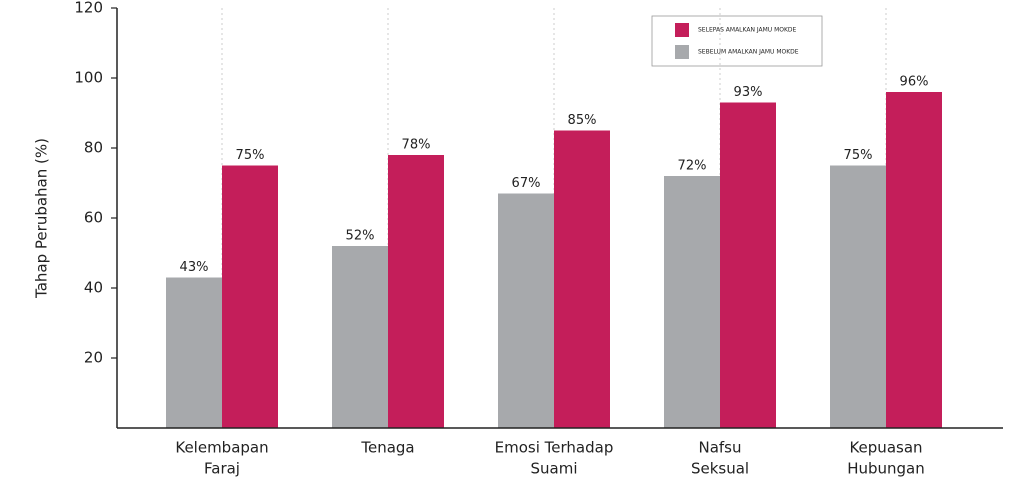 This screenshot has width=1024, height=482. Describe the element at coordinates (748, 92) in the screenshot. I see `data-label: 93%` at that location.